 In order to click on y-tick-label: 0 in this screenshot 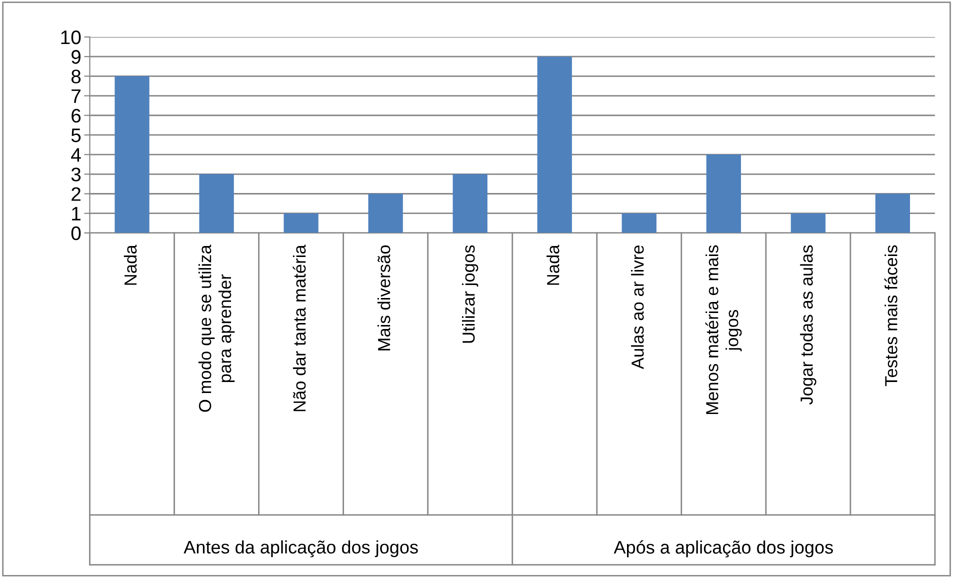, I will do `click(76, 233)`.